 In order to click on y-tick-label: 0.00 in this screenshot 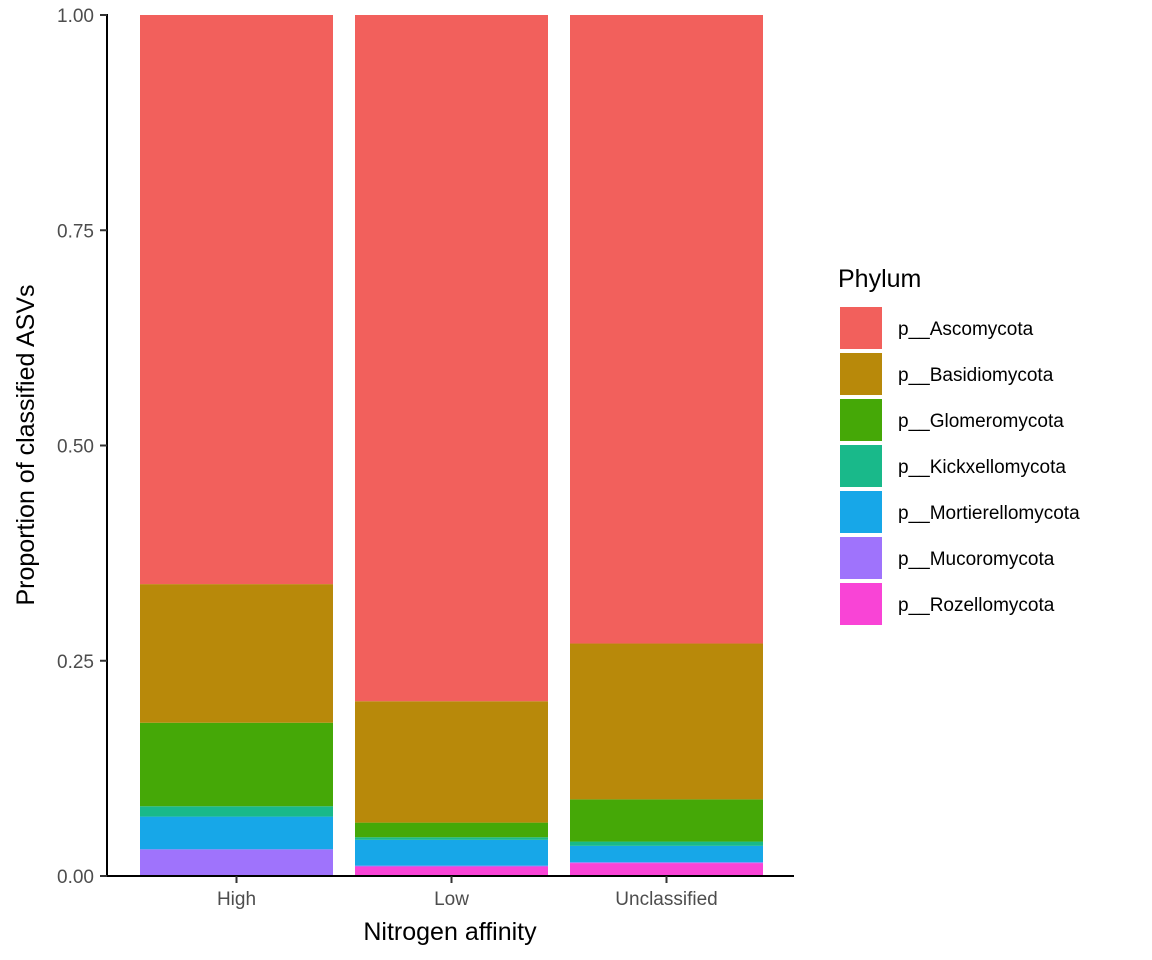, I will do `click(75, 877)`.